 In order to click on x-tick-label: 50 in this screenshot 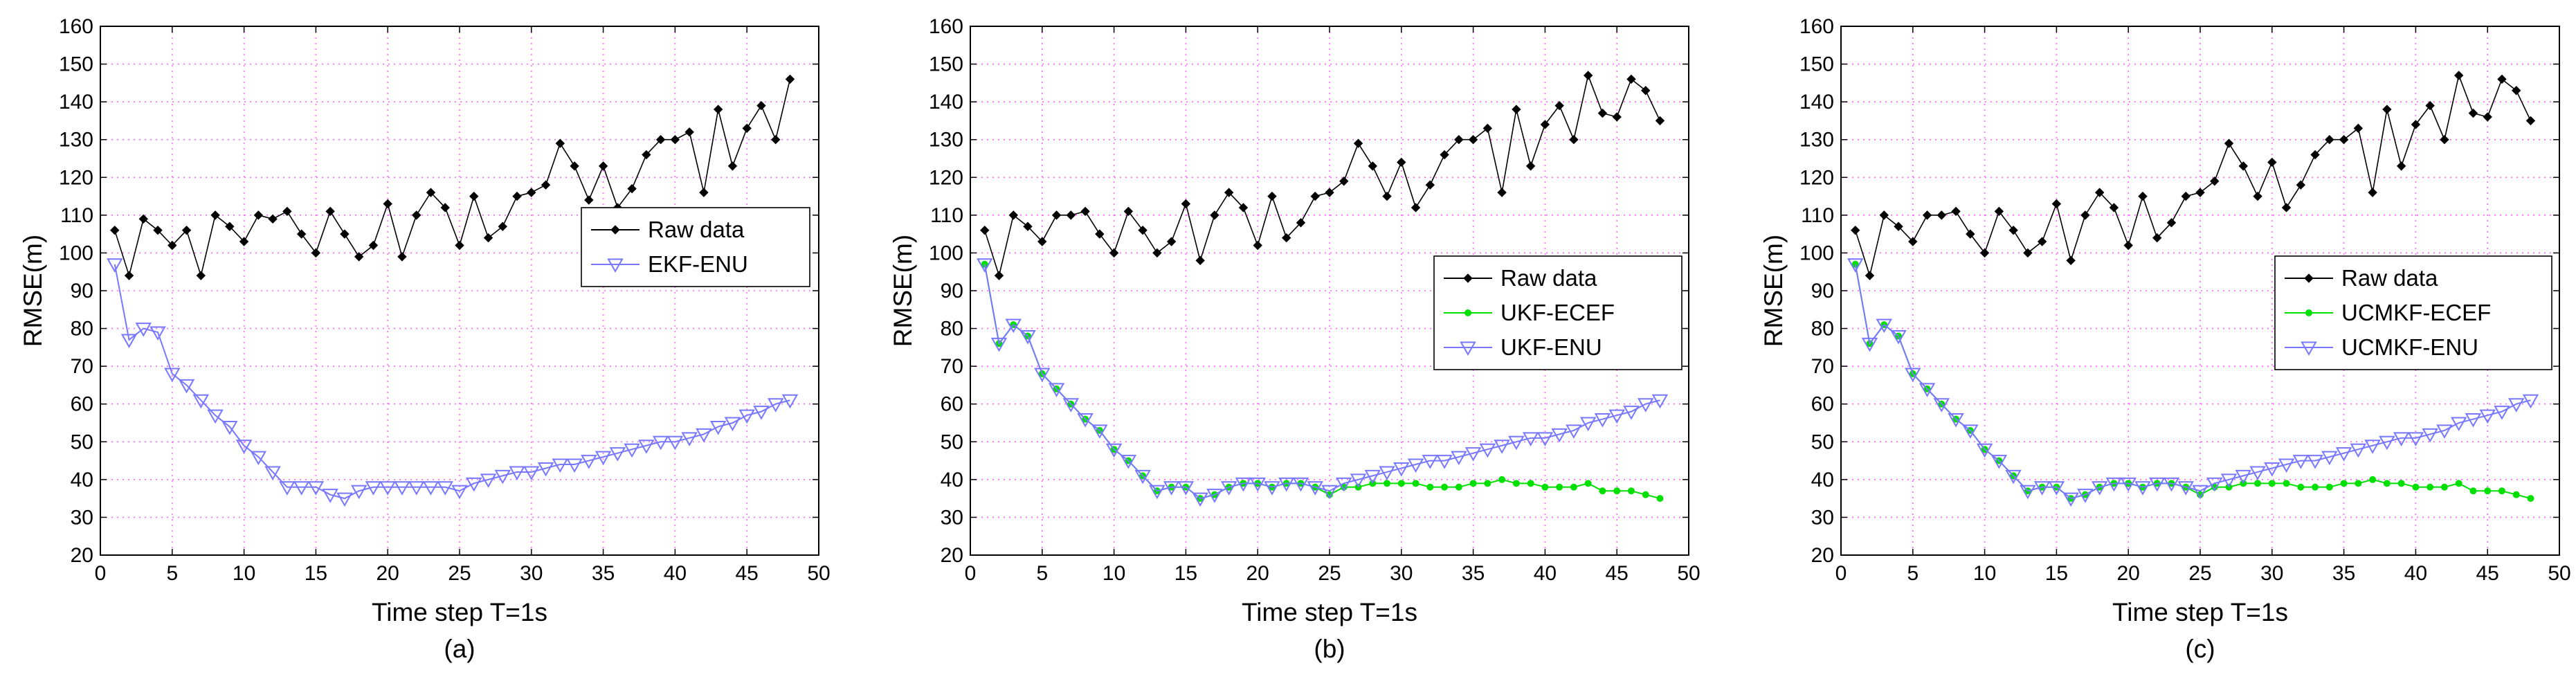, I will do `click(818, 573)`.